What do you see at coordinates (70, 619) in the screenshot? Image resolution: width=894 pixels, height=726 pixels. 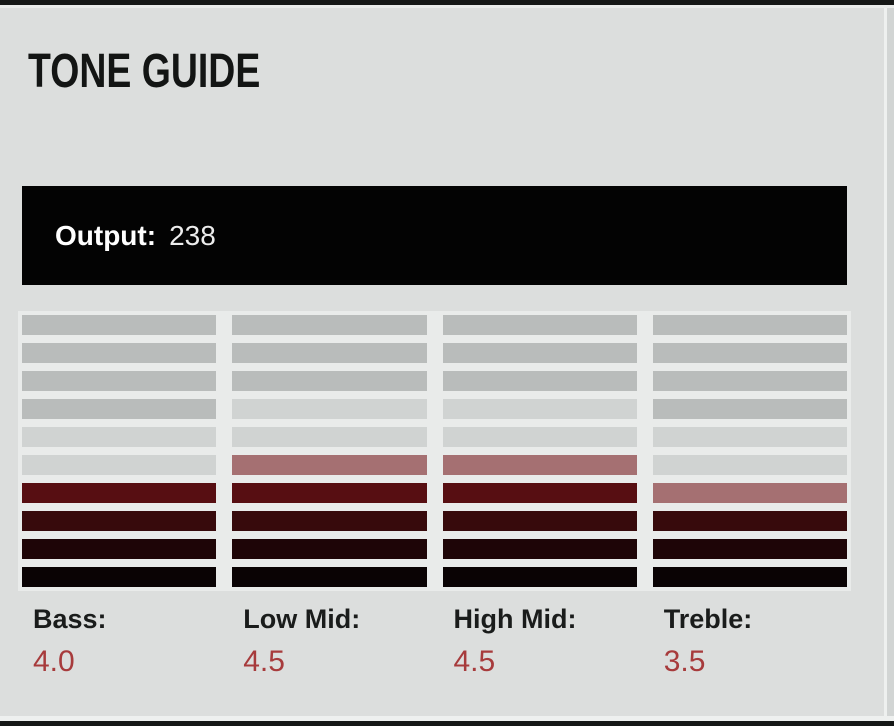 I see `channel-label-bass: Bass:` at bounding box center [70, 619].